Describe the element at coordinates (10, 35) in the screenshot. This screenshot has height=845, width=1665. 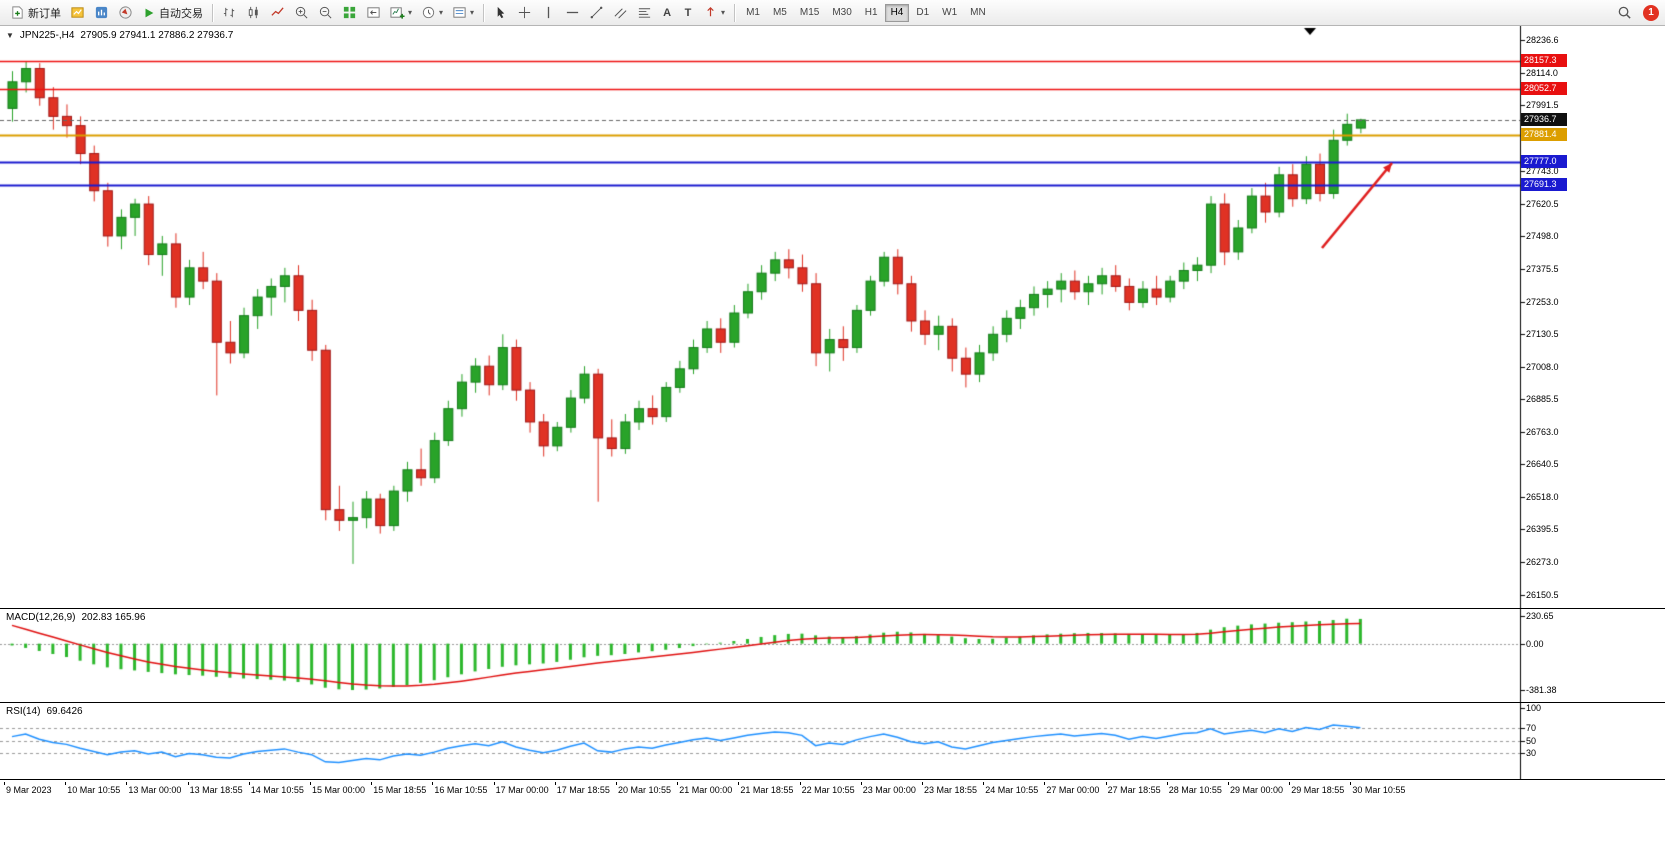
I see `chart-collapse-icon: ▼` at that location.